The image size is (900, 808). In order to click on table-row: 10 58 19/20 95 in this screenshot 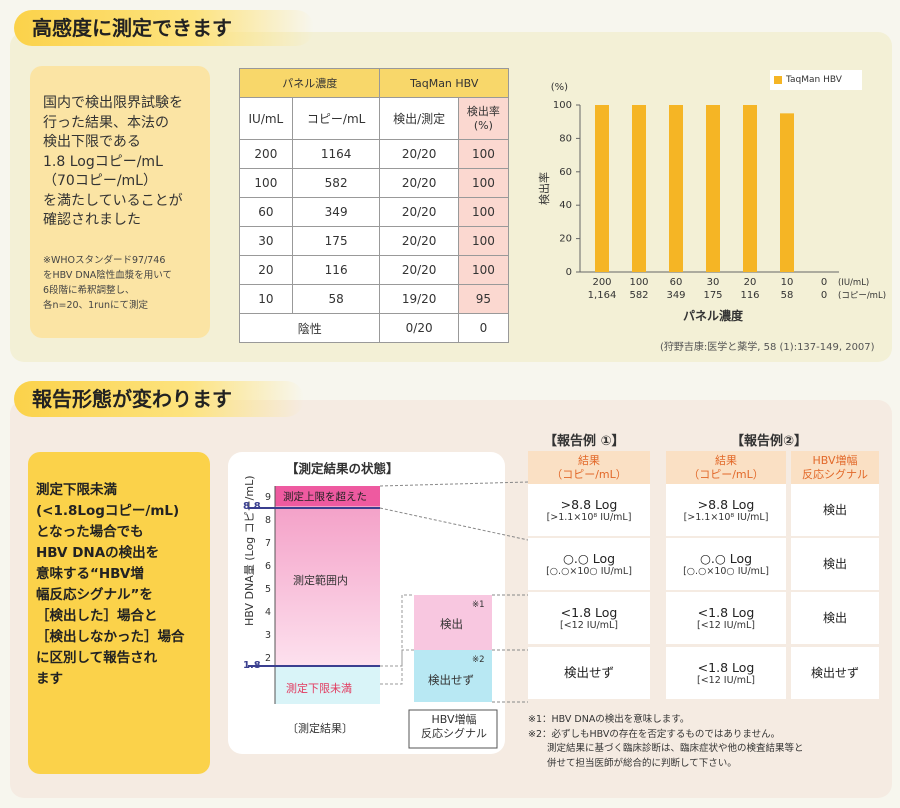, I will do `click(374, 299)`.